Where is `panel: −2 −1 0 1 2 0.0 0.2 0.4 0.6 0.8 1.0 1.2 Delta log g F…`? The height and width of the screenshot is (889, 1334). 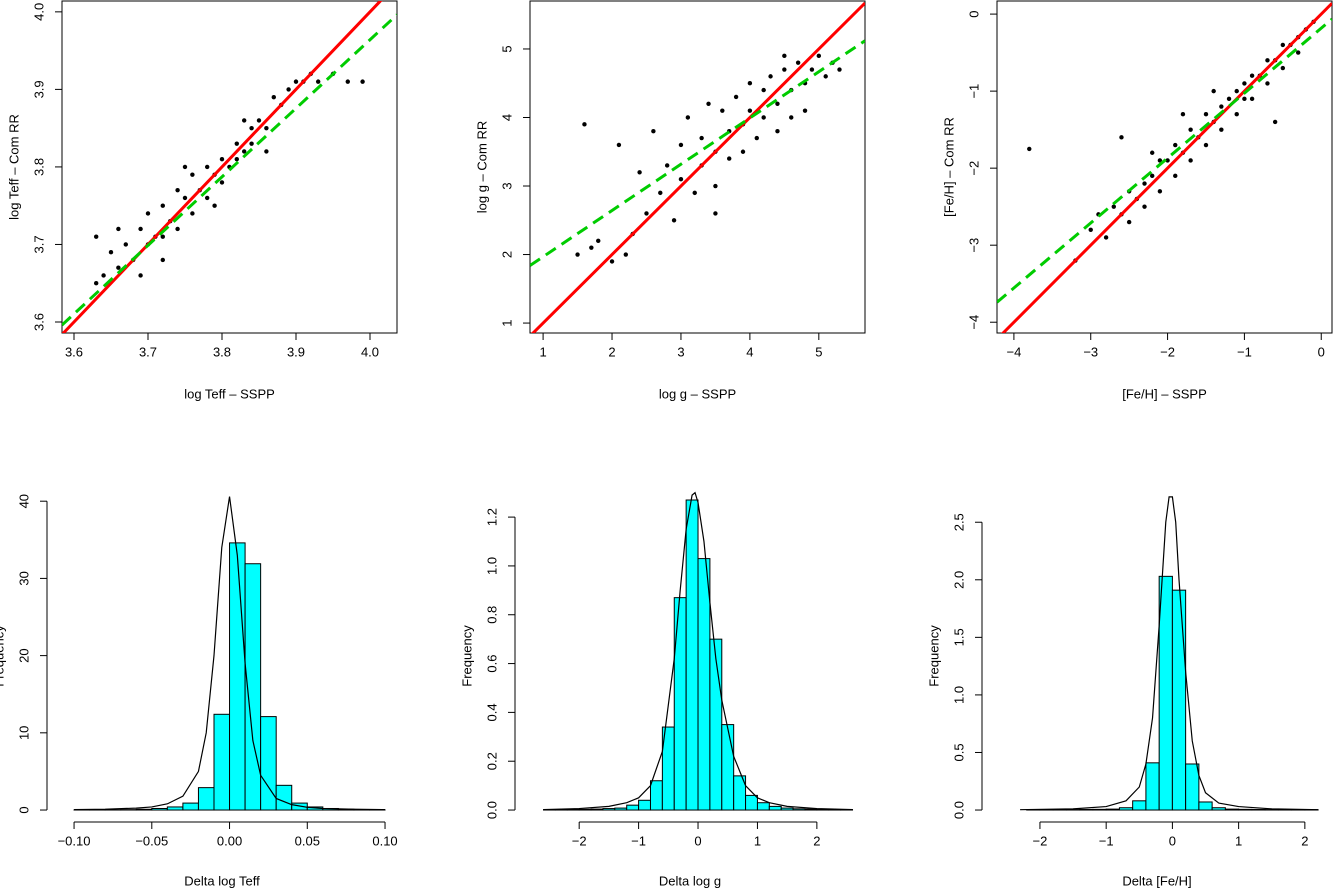 panel: −2 −1 0 1 2 0.0 0.2 0.4 0.6 0.8 1.0 1.2 Delta log g F… is located at coordinates (656, 689).